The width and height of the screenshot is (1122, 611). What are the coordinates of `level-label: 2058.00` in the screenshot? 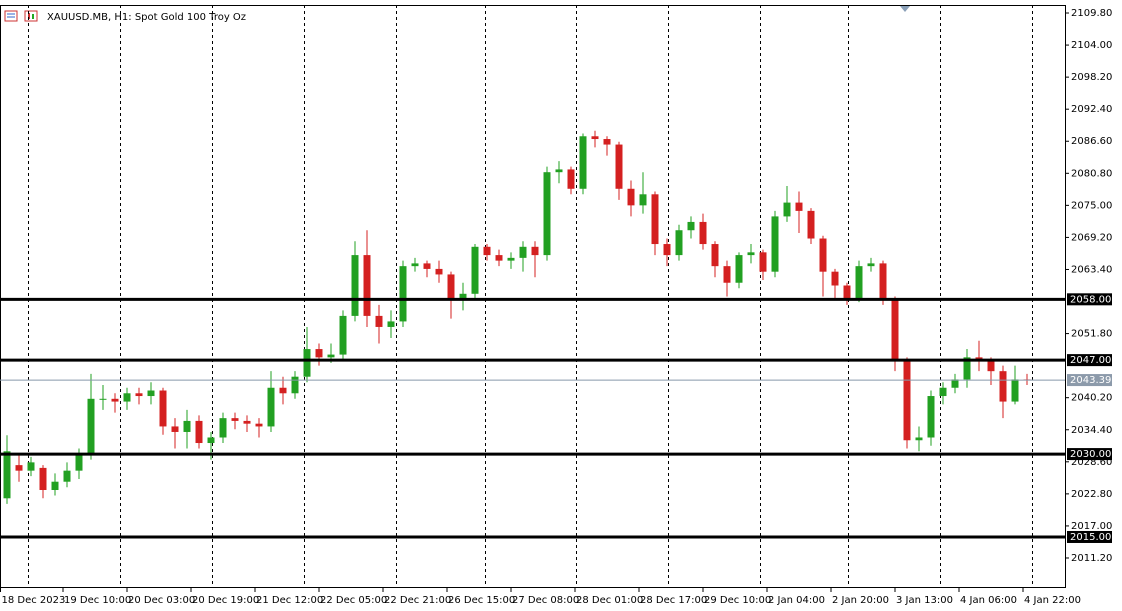 It's located at (1090, 299).